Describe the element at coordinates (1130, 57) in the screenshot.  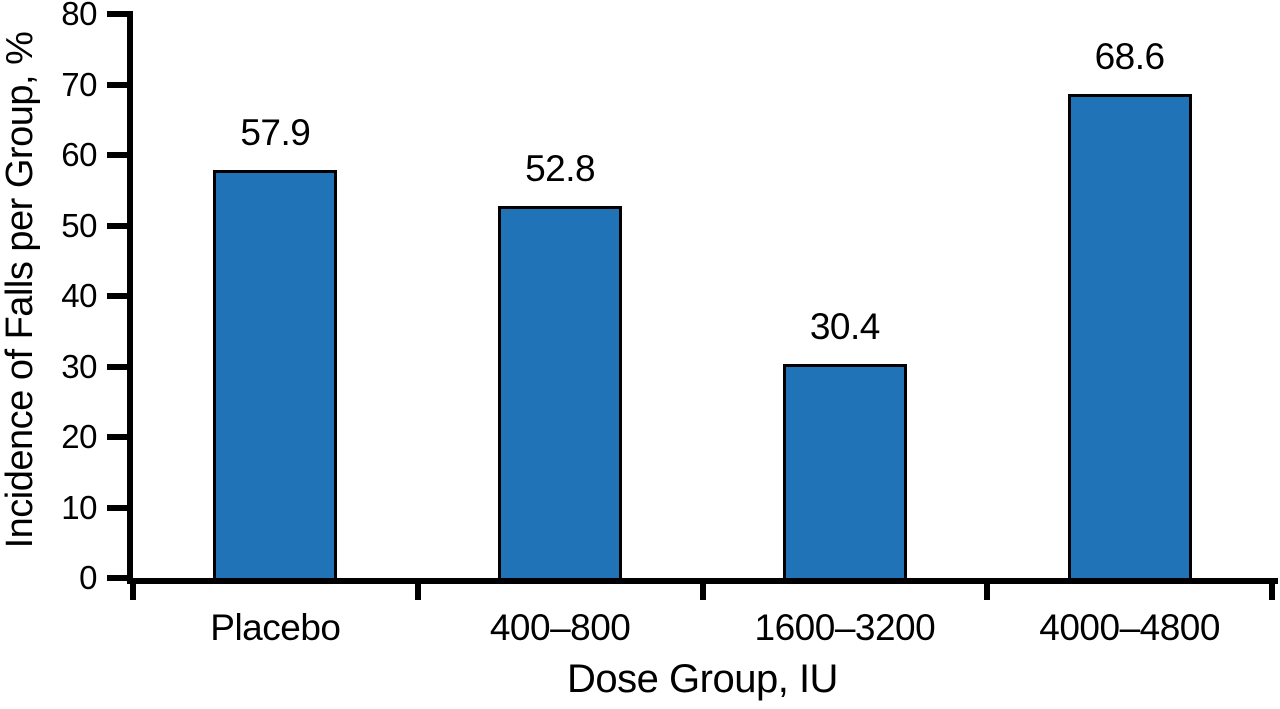
I see `bar-value-label: 68.6` at that location.